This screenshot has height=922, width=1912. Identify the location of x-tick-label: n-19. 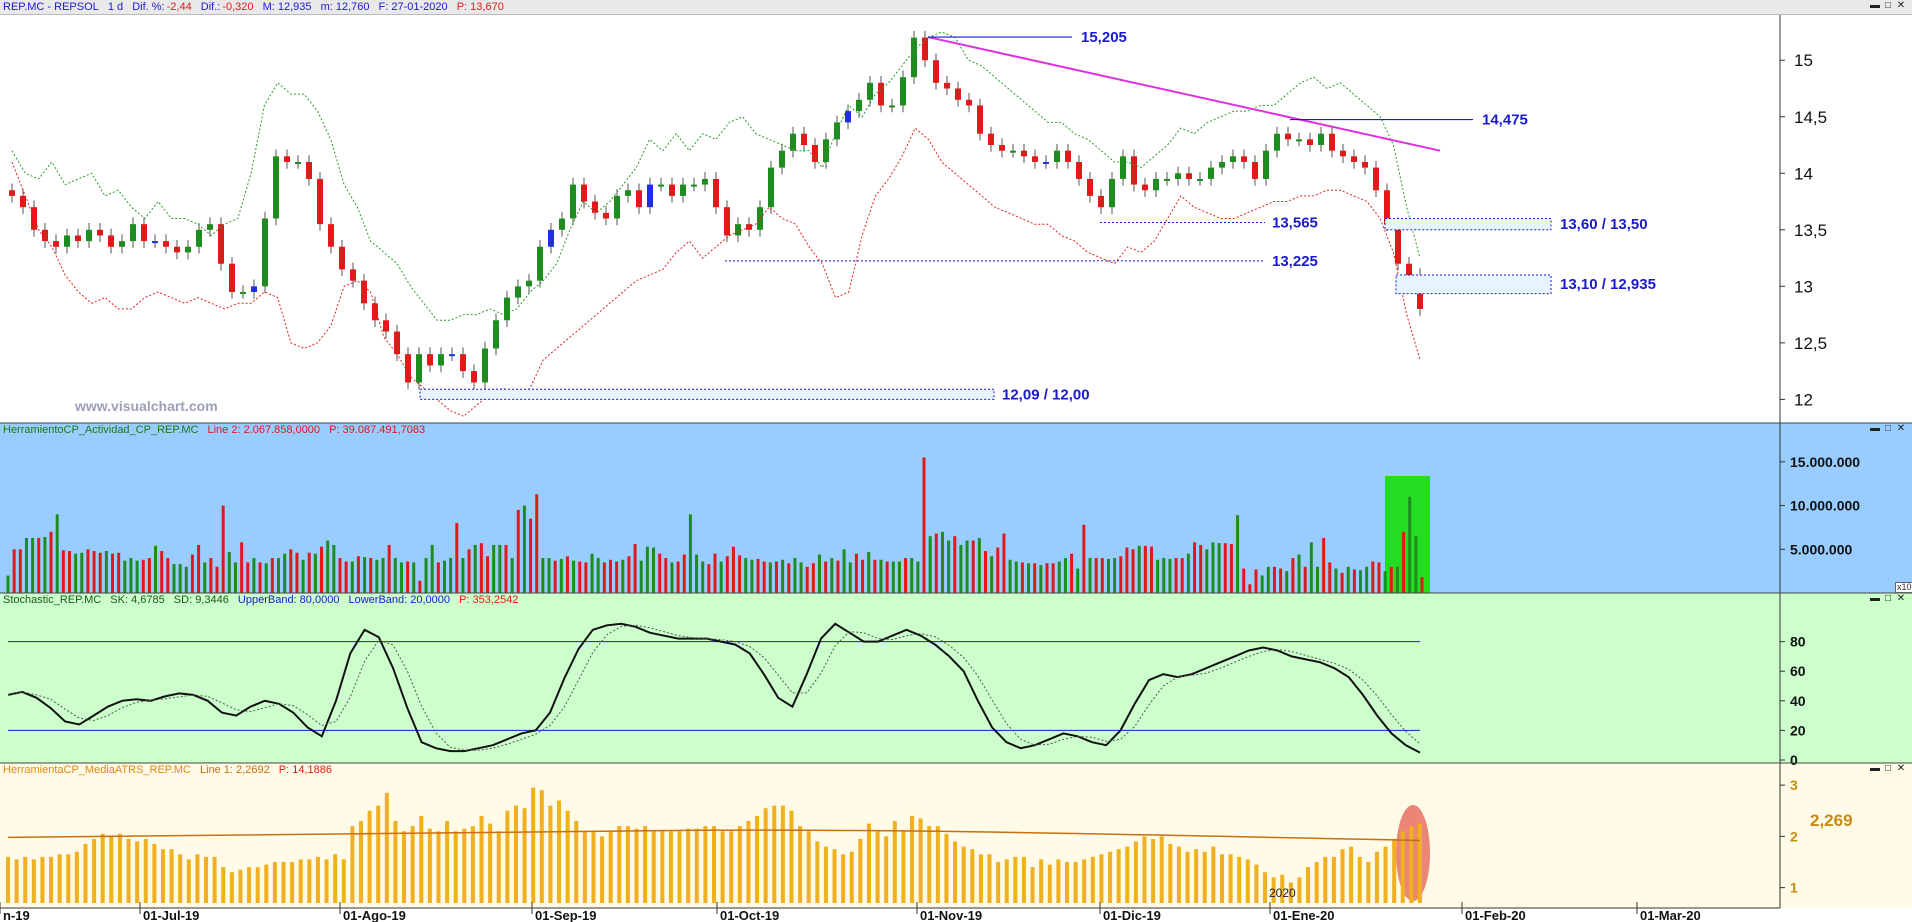
(16, 915).